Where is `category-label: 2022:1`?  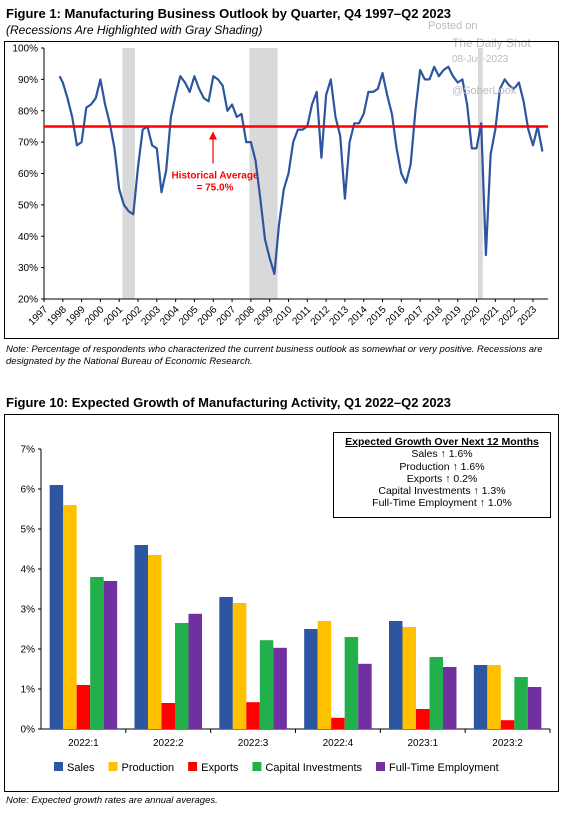 category-label: 2022:1 is located at coordinates (83, 743).